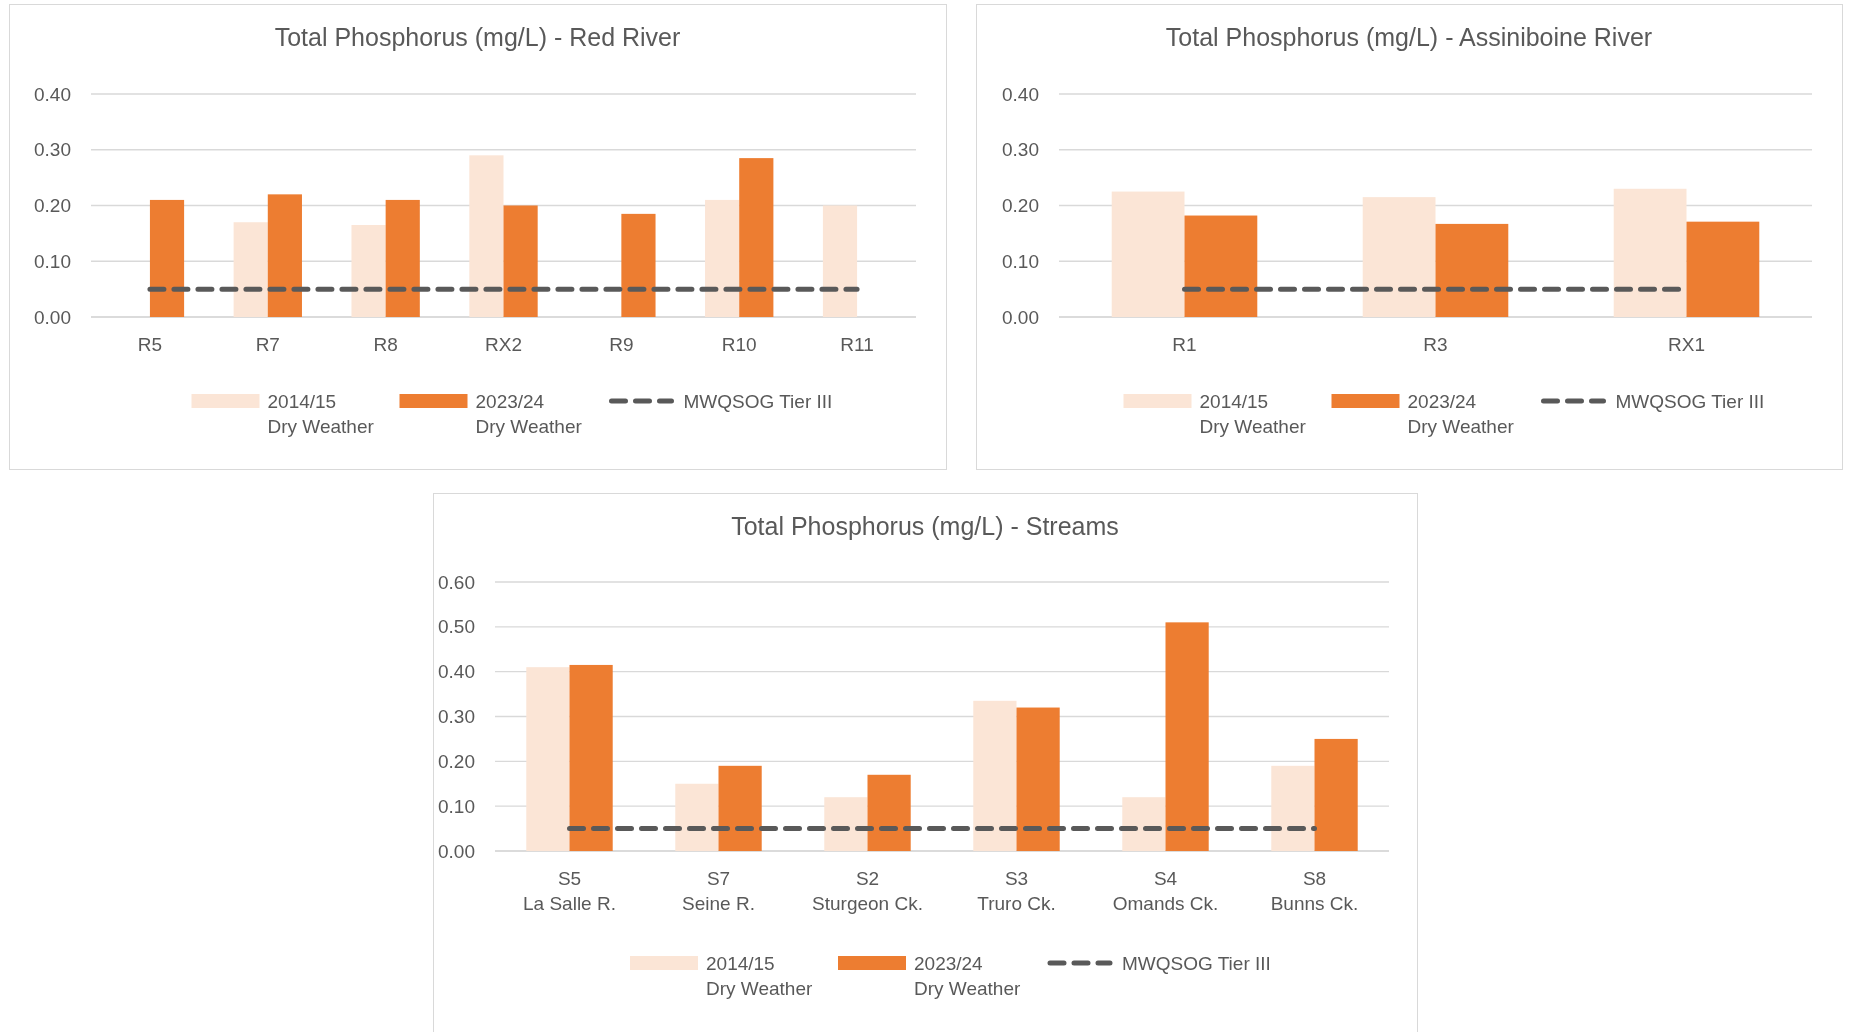  I want to click on y-tick-label: 0.50, so click(456, 627).